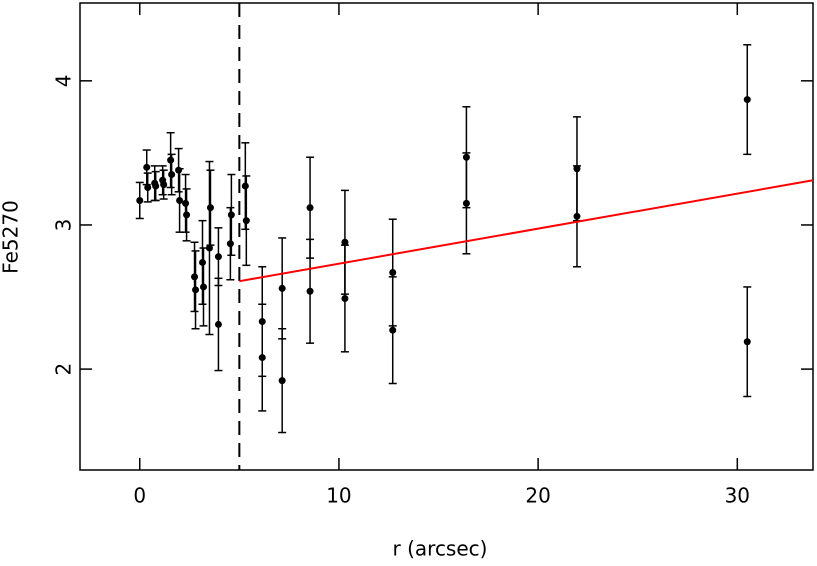 The image size is (817, 566). What do you see at coordinates (737, 496) in the screenshot?
I see `x-tick-label: 30` at bounding box center [737, 496].